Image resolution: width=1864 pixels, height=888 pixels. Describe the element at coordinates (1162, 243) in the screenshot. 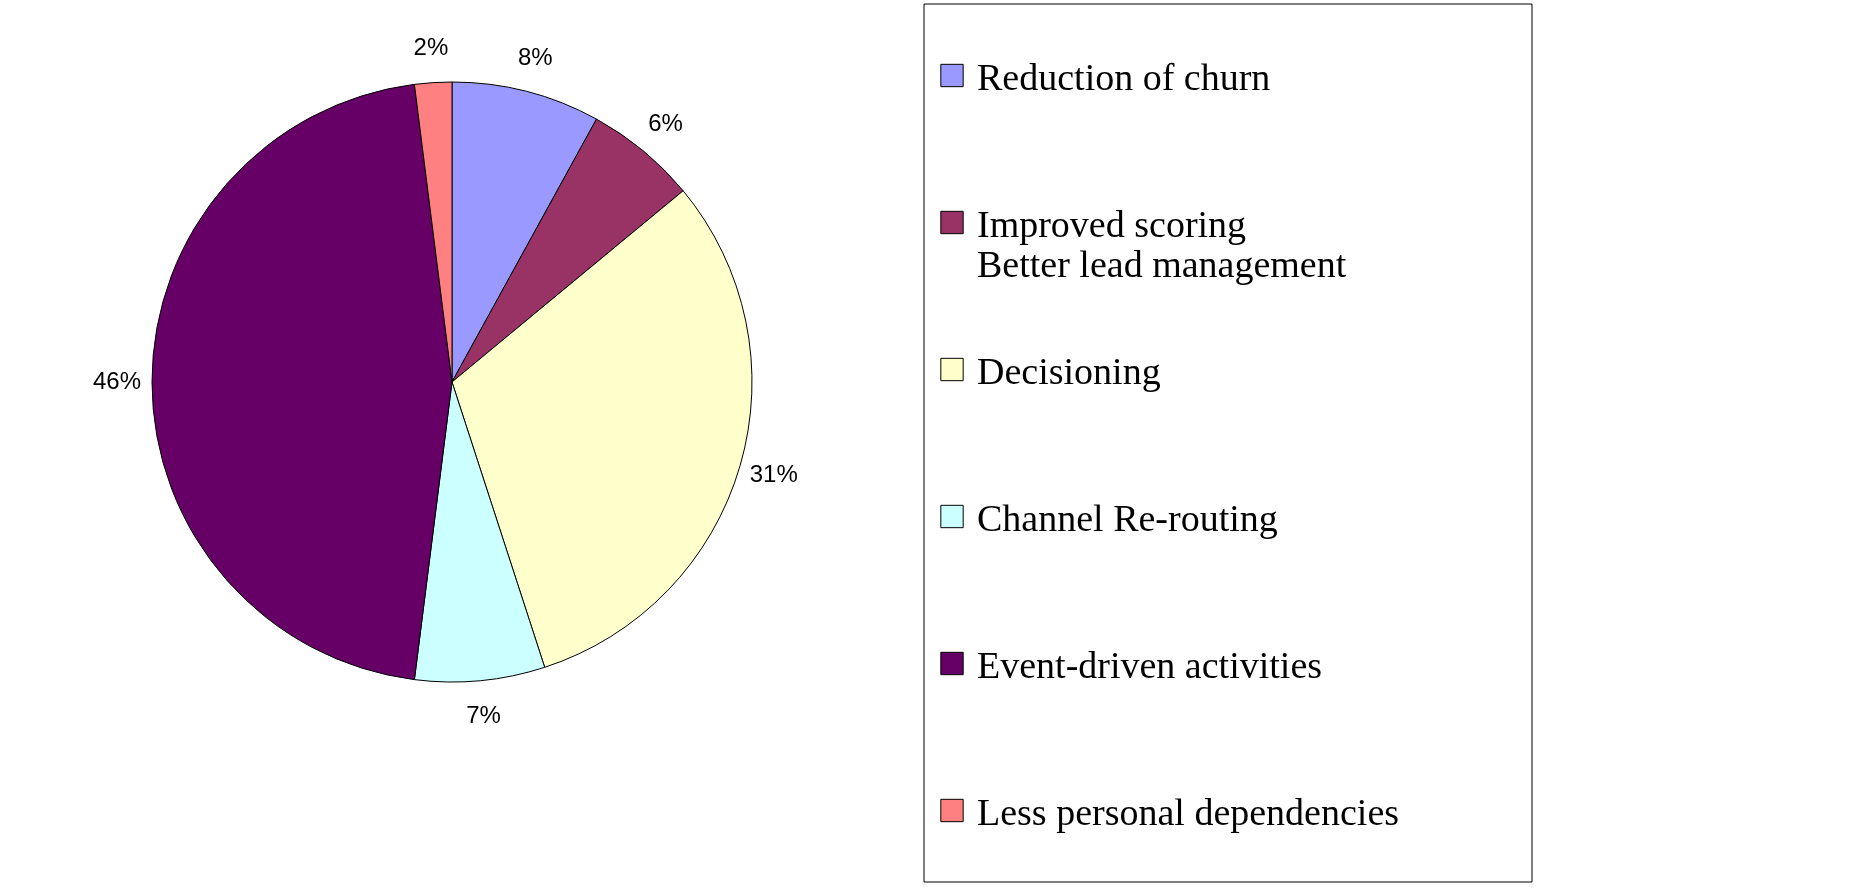

I see `legend-label: Improved scoring Better lead management` at that location.